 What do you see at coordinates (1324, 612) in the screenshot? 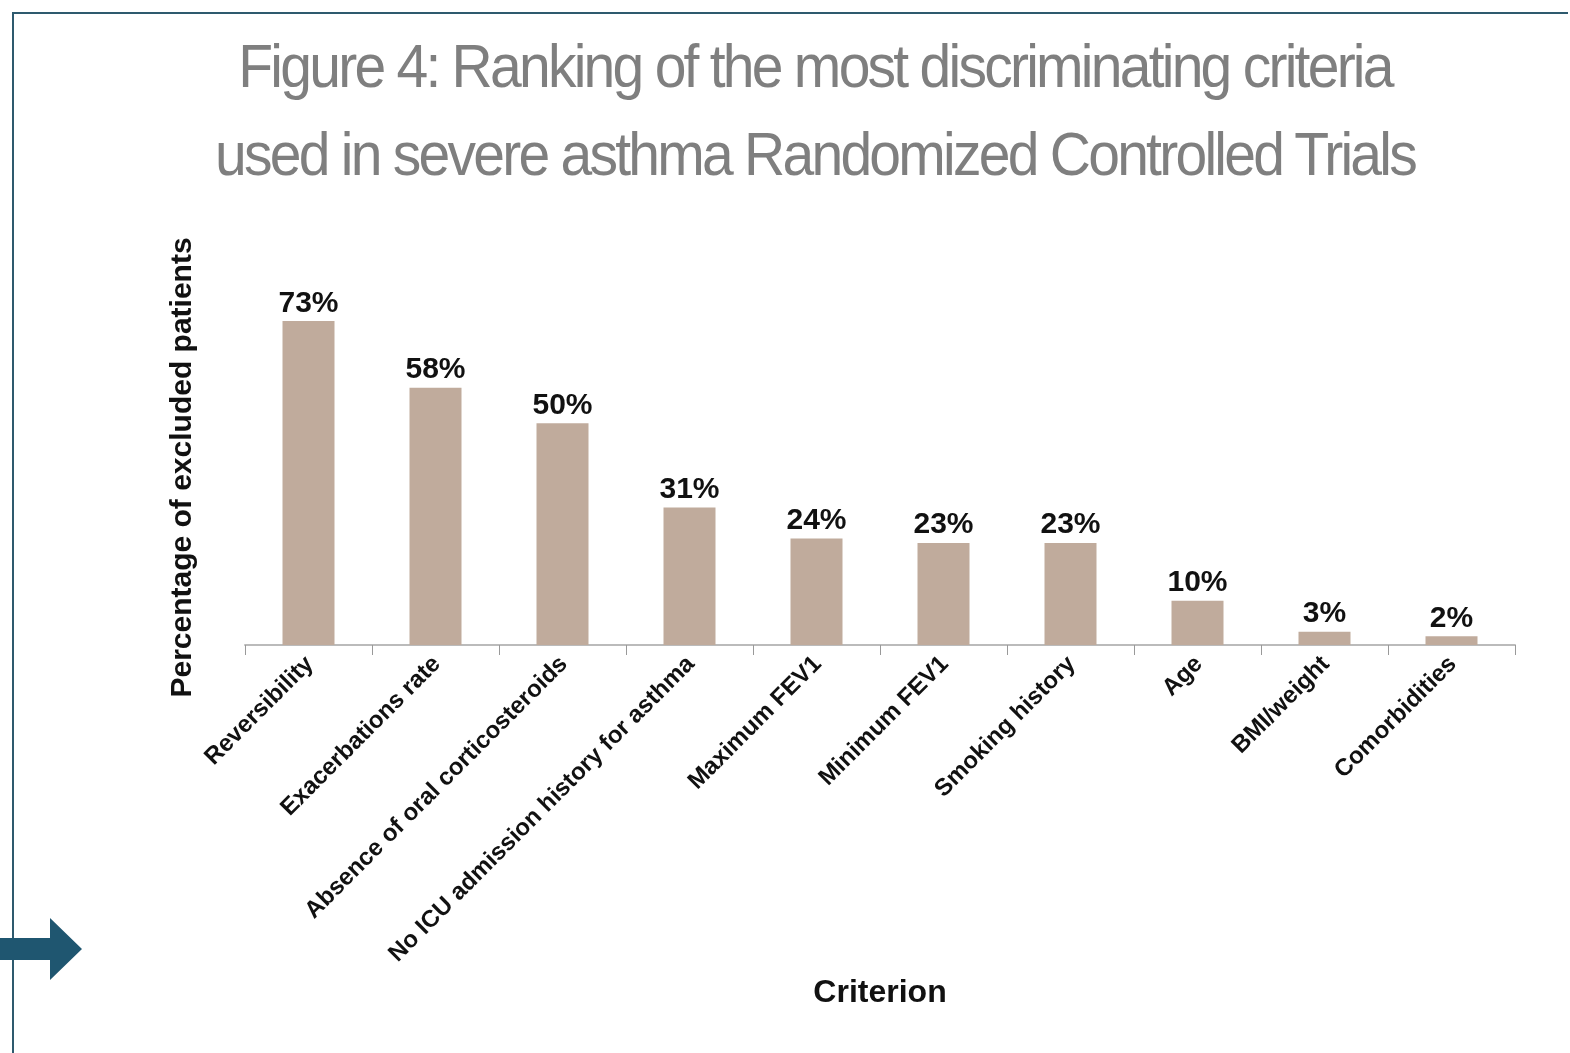
I see `data-label: 3%` at bounding box center [1324, 612].